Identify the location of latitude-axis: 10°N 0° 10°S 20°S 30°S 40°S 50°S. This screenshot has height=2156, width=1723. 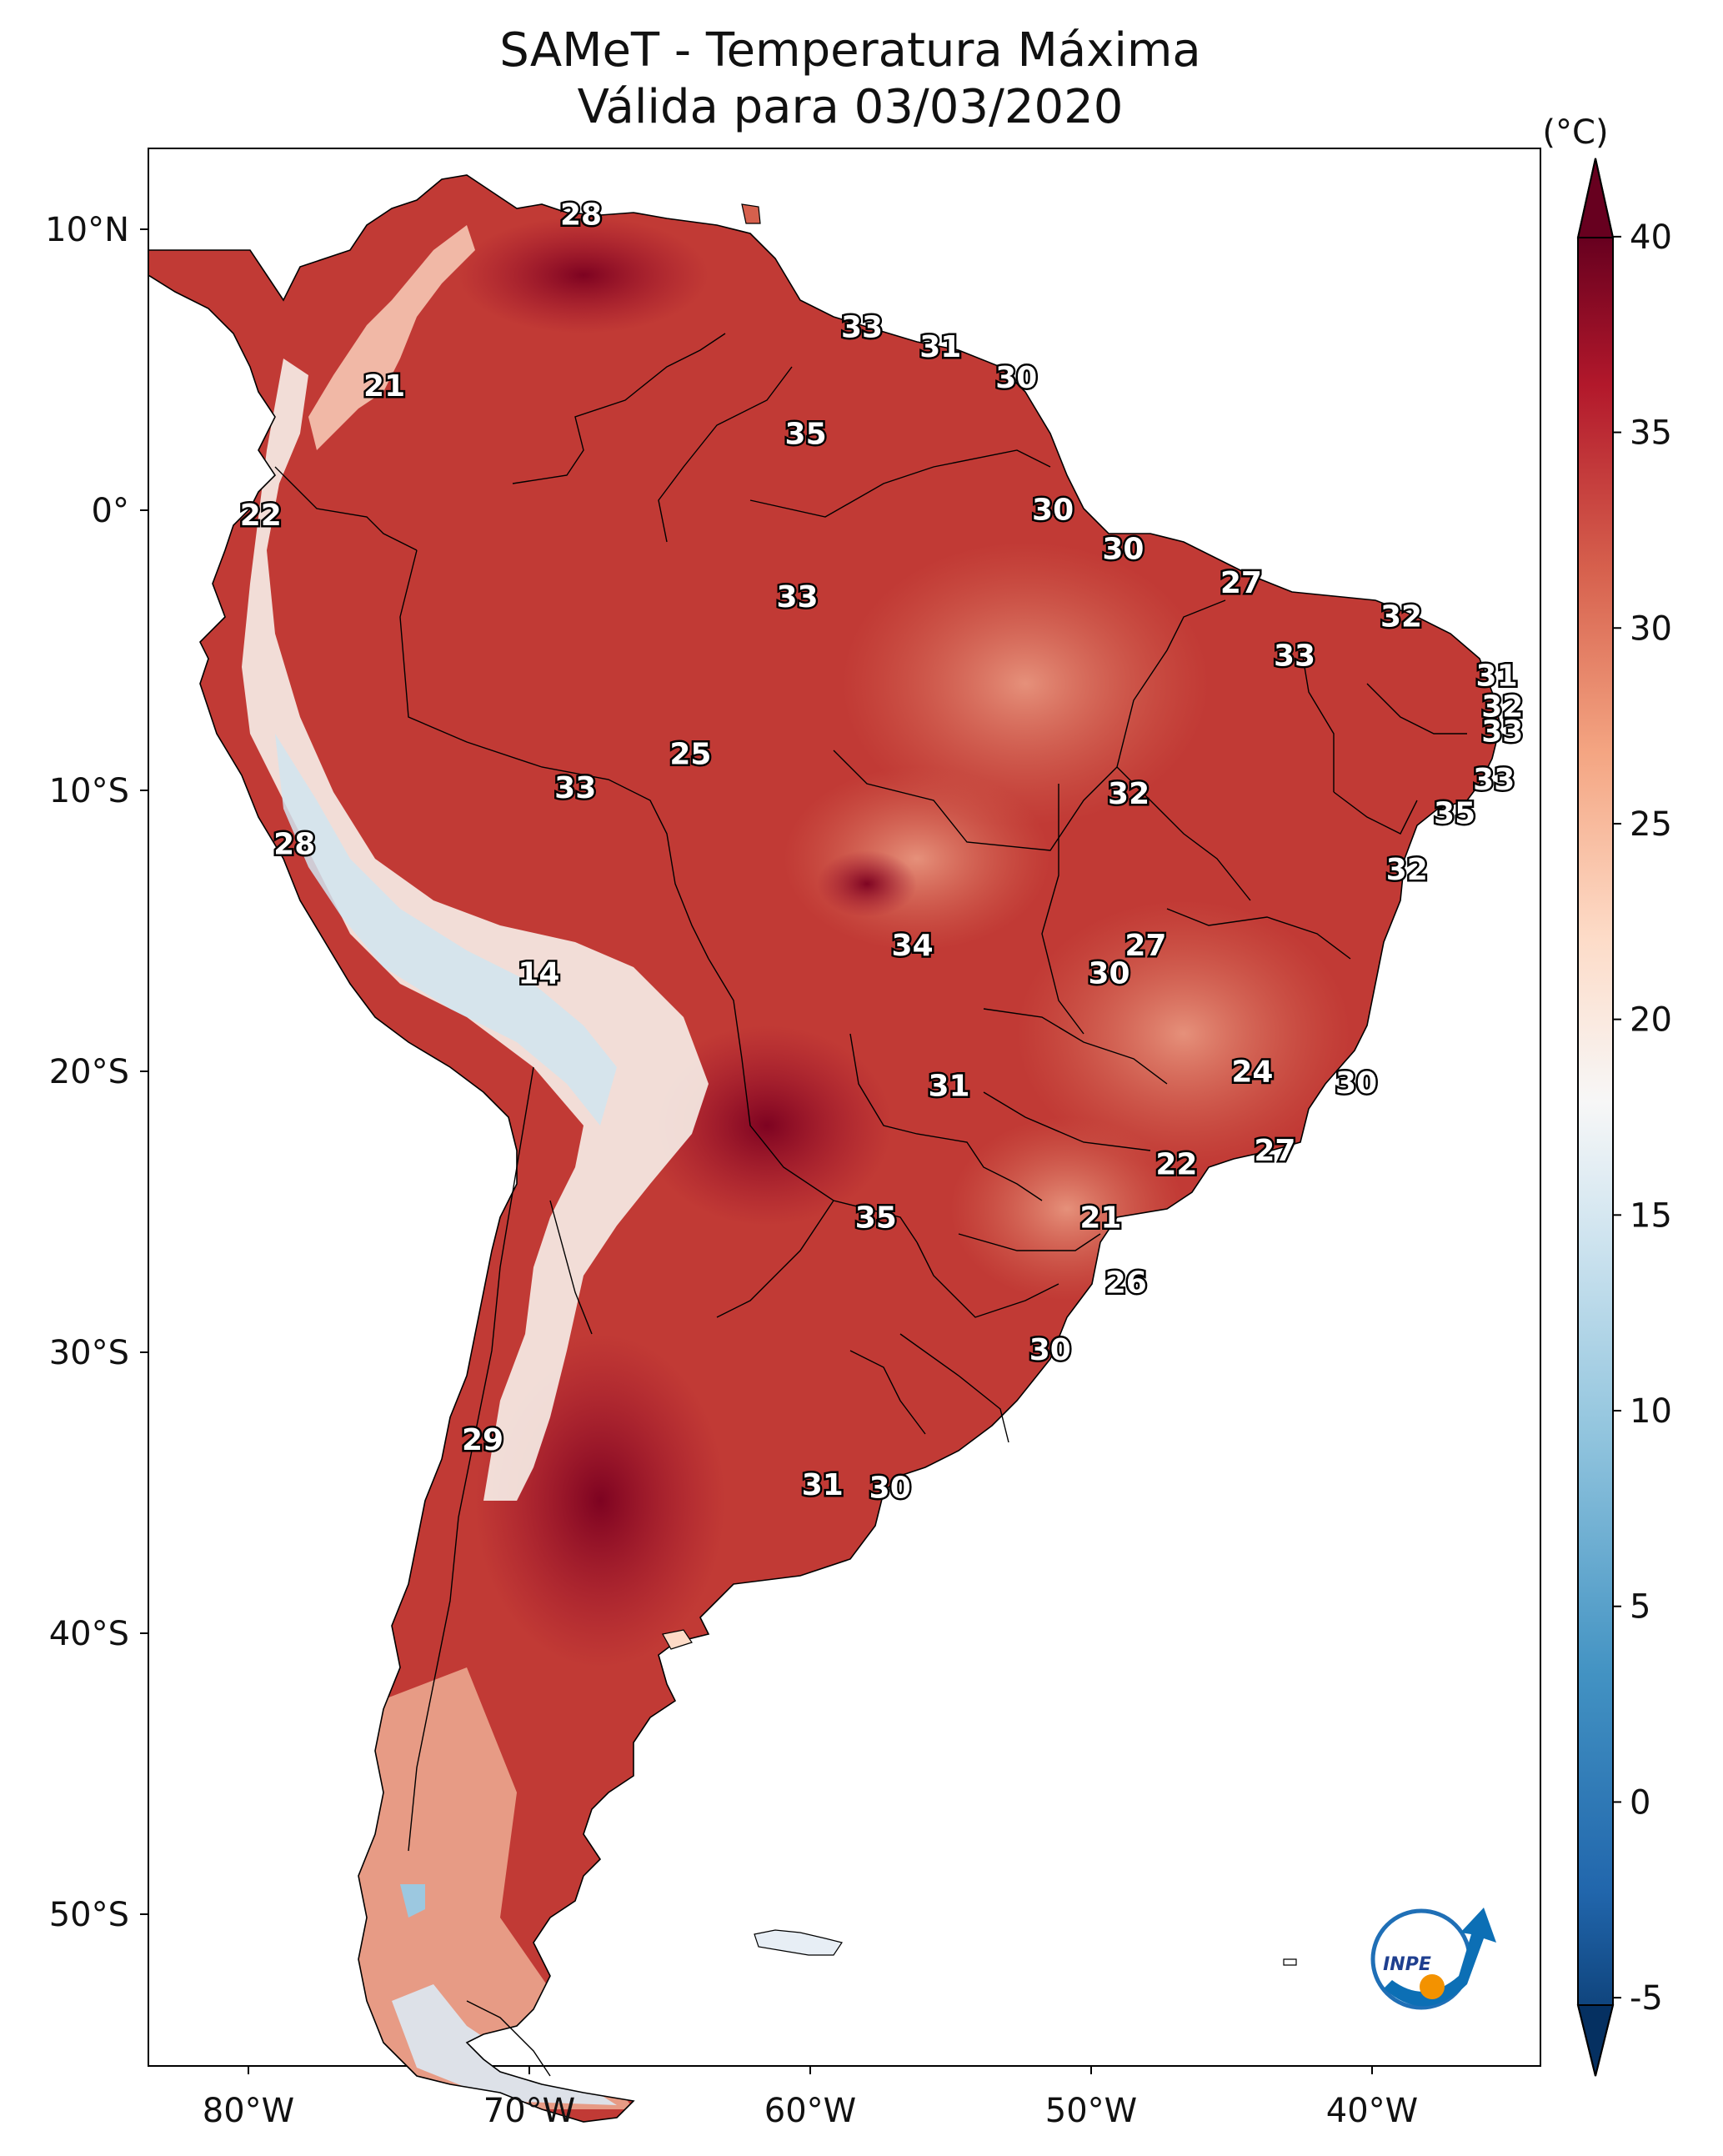
(96, 1072).